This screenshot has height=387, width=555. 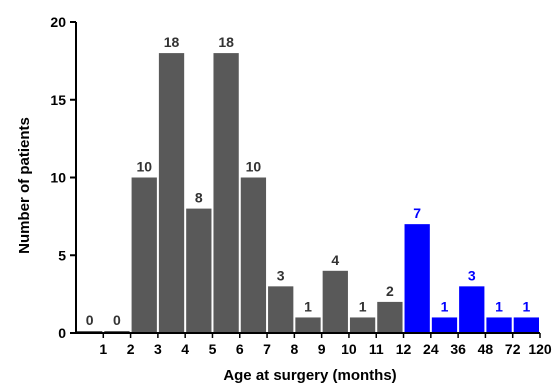 What do you see at coordinates (62, 255) in the screenshot?
I see `y-tick-label: 5` at bounding box center [62, 255].